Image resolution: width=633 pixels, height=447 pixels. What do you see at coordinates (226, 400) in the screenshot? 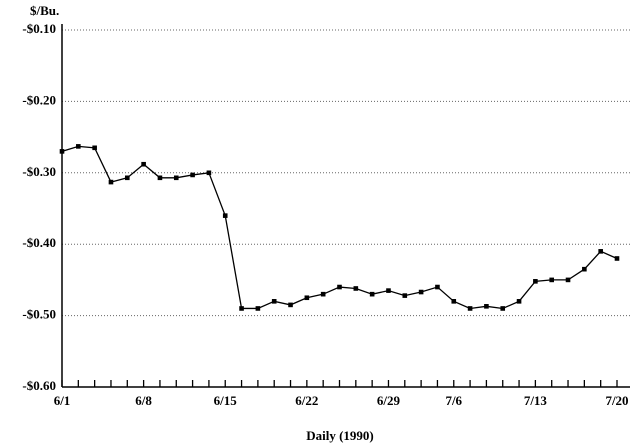
I see `x-tick-label: 6/15` at bounding box center [226, 400].